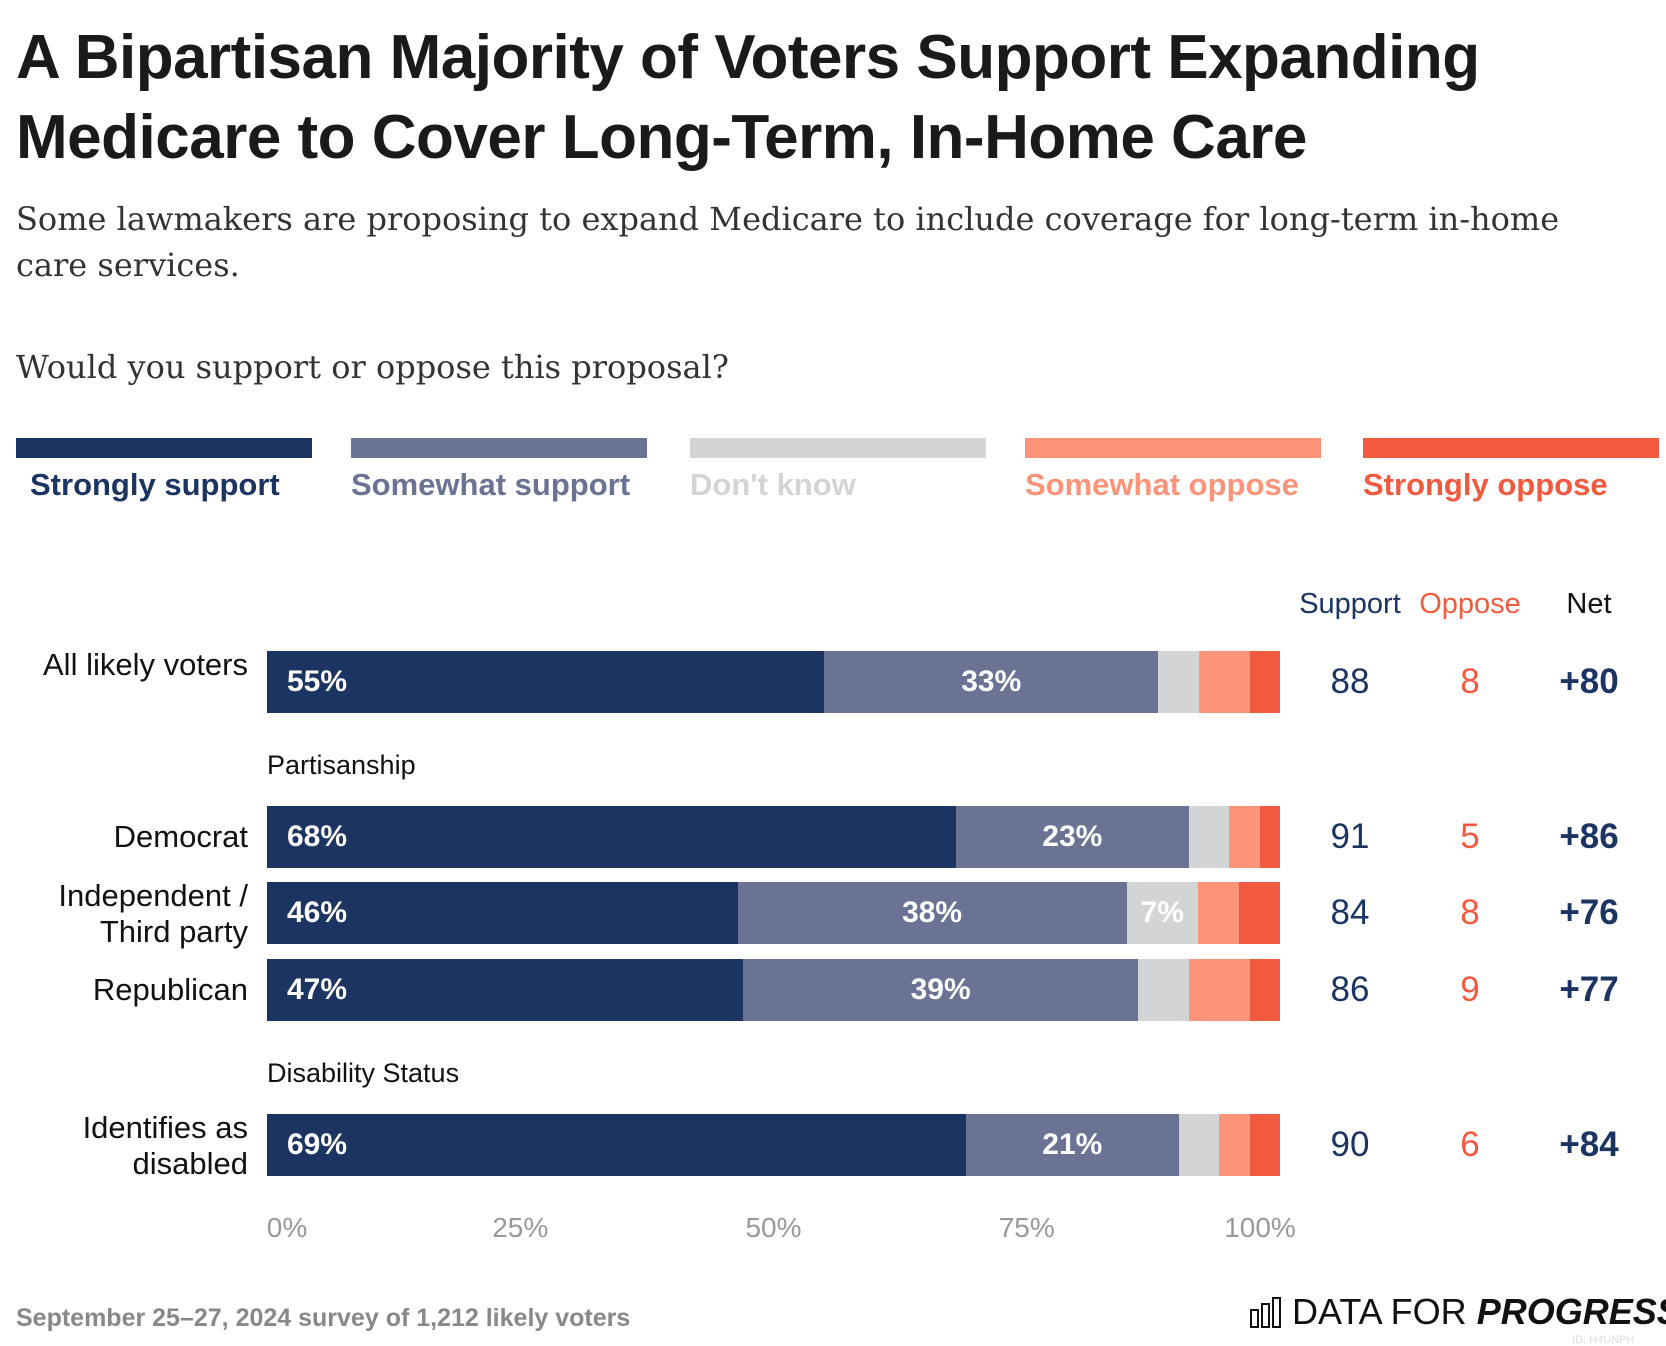 The width and height of the screenshot is (1666, 1346). I want to click on section-label-disability: Disability Status, so click(363, 1073).